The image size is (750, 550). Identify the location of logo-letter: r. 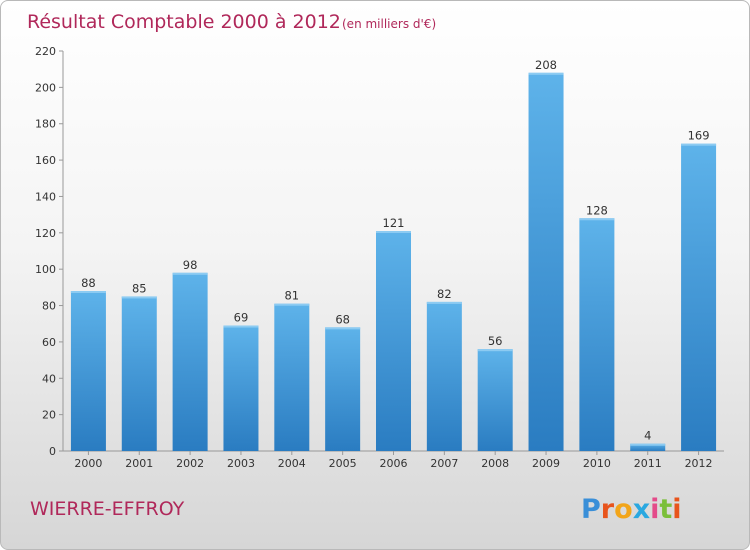
(608, 509).